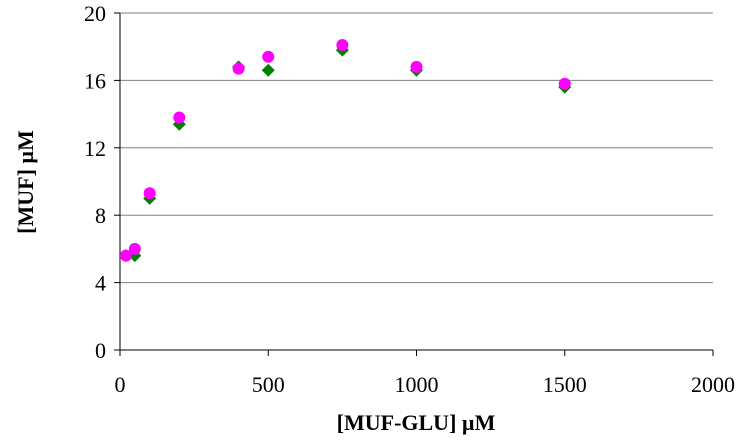  What do you see at coordinates (100, 350) in the screenshot?
I see `y-tick-label: 0` at bounding box center [100, 350].